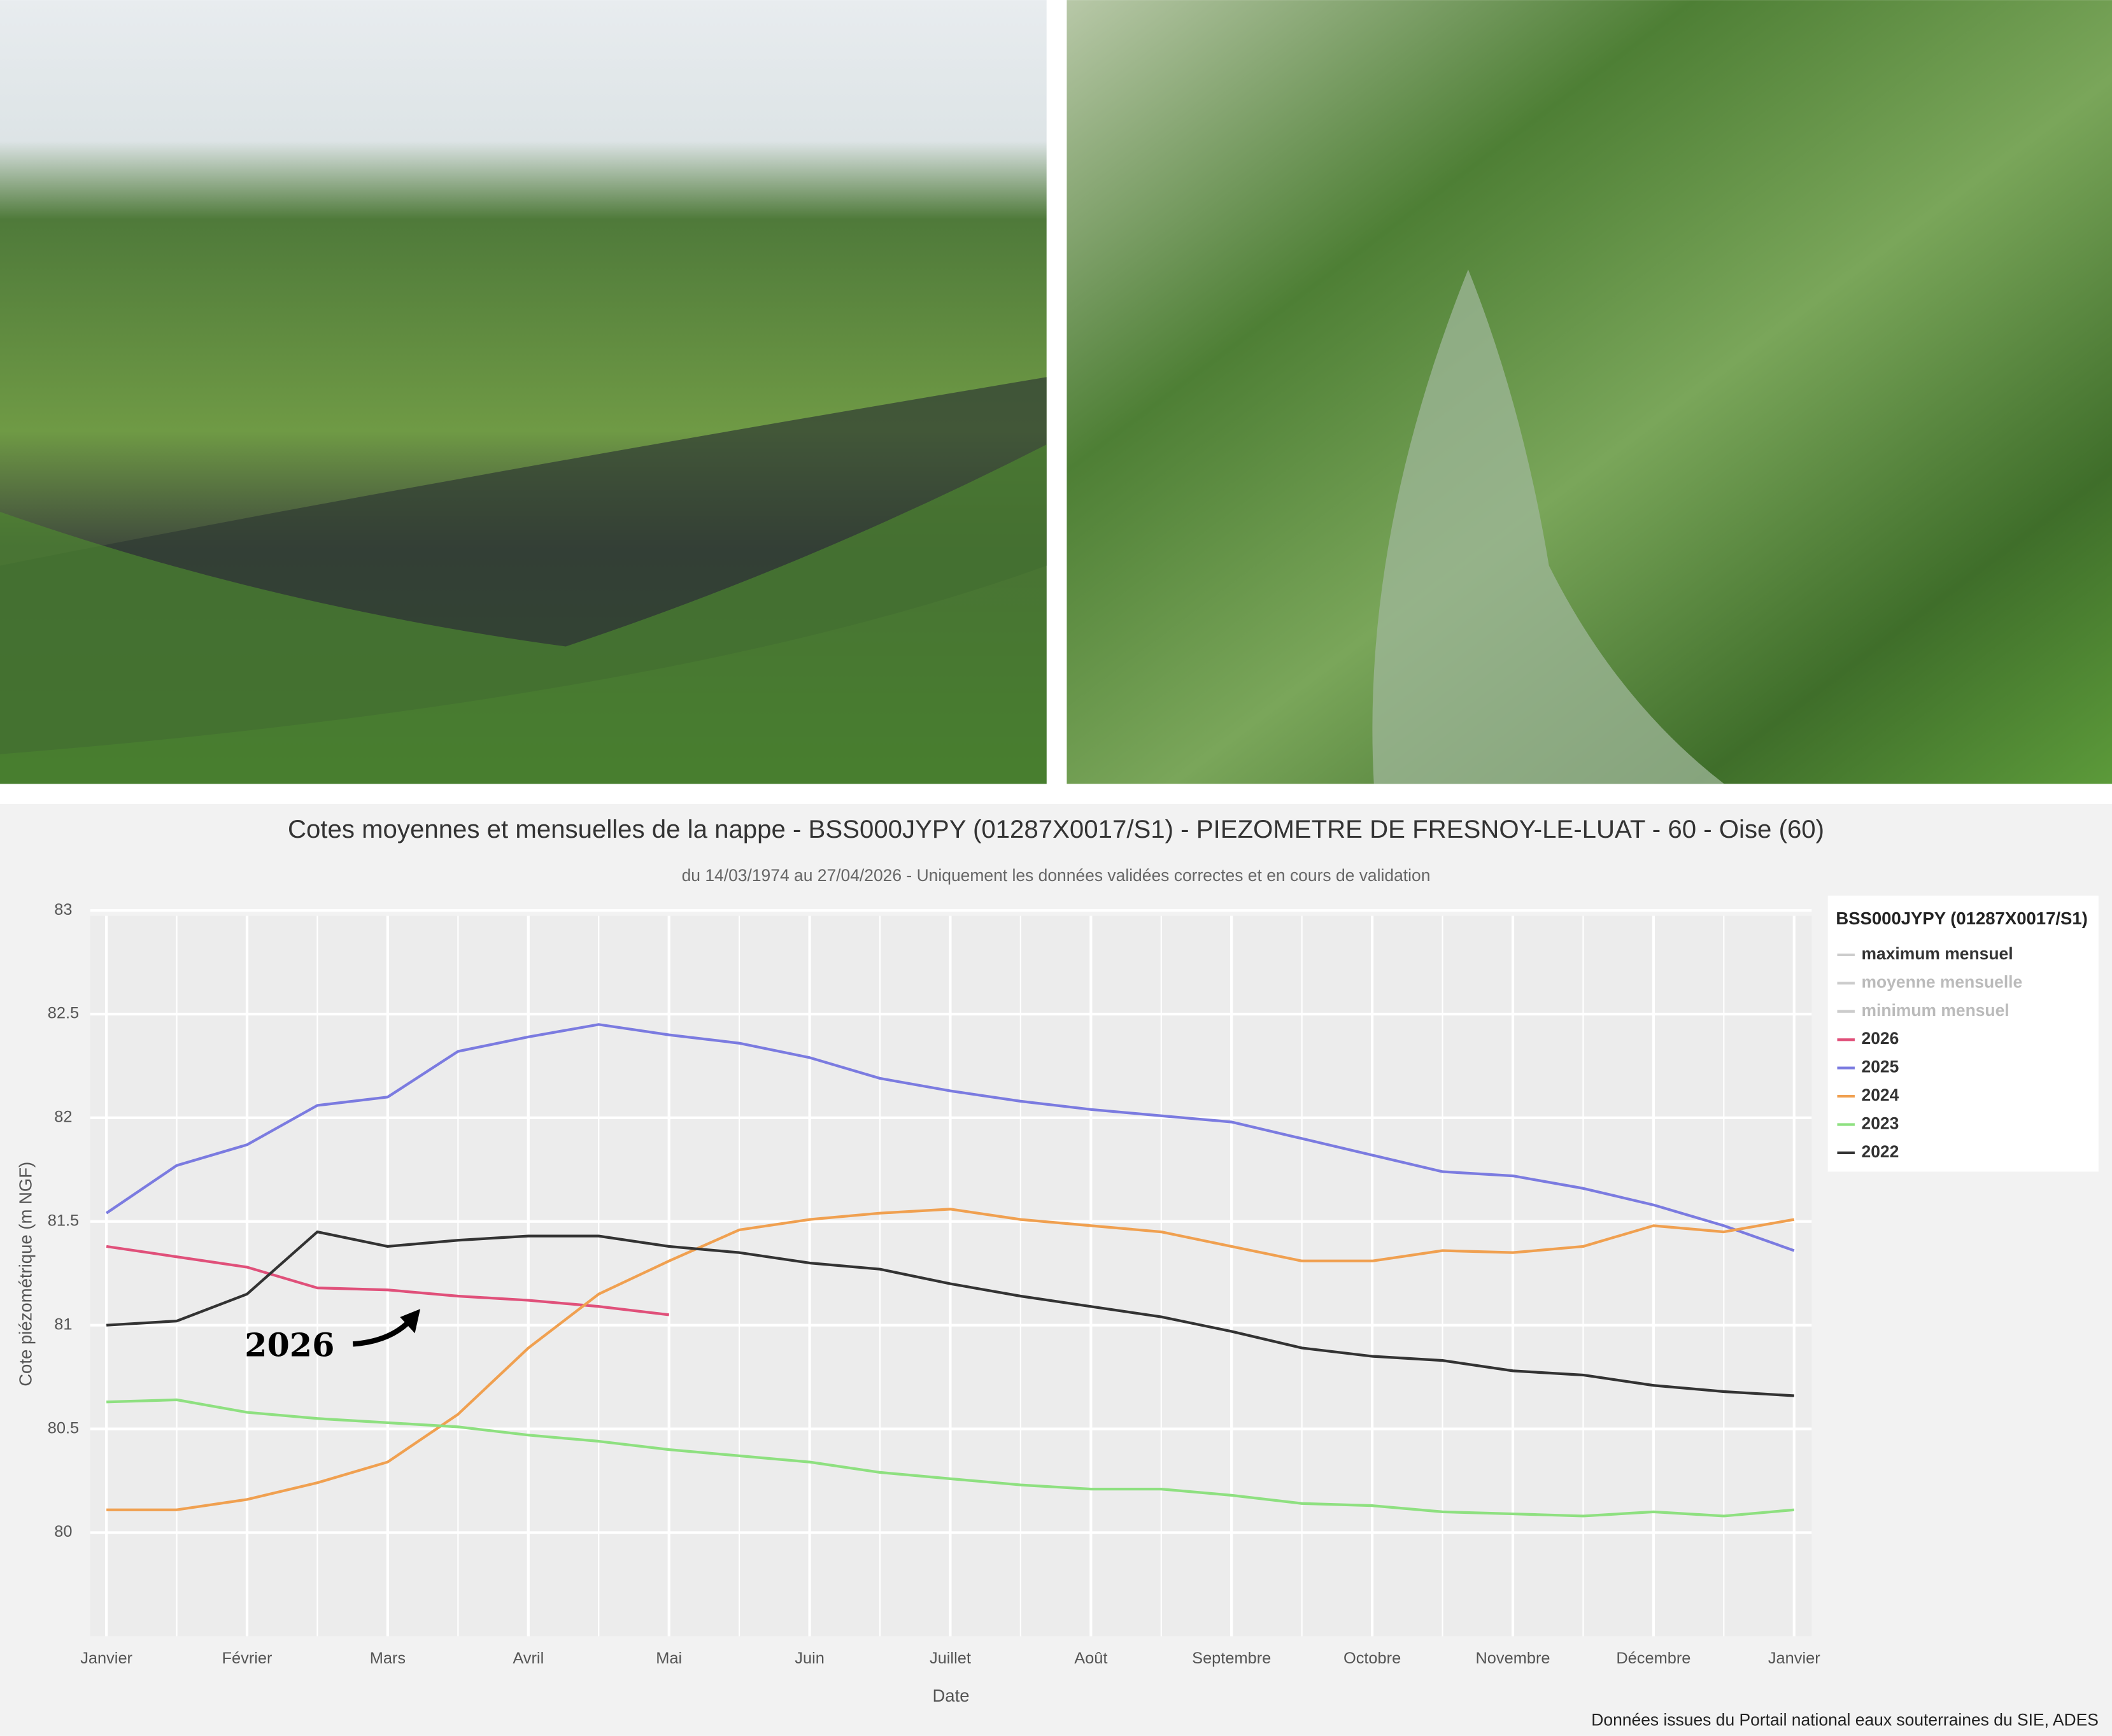 The image size is (2112, 1736). I want to click on legend-label: moyenne mensuelle, so click(1943, 981).